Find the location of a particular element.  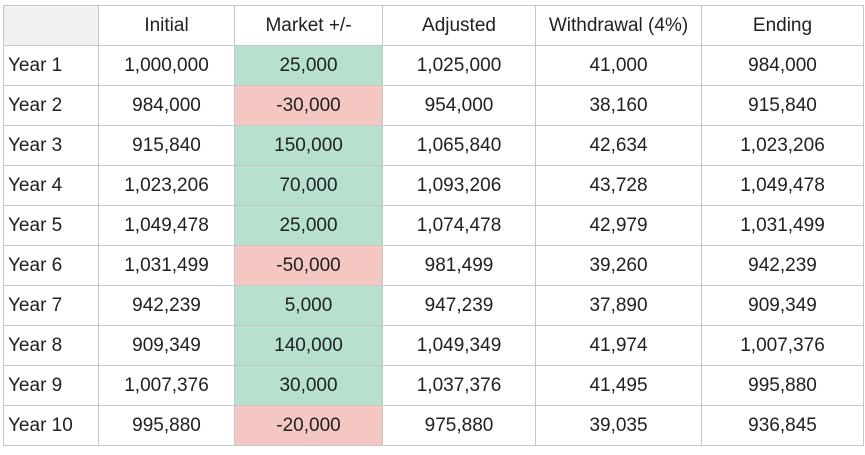

header-market: Market +/- is located at coordinates (308, 25).